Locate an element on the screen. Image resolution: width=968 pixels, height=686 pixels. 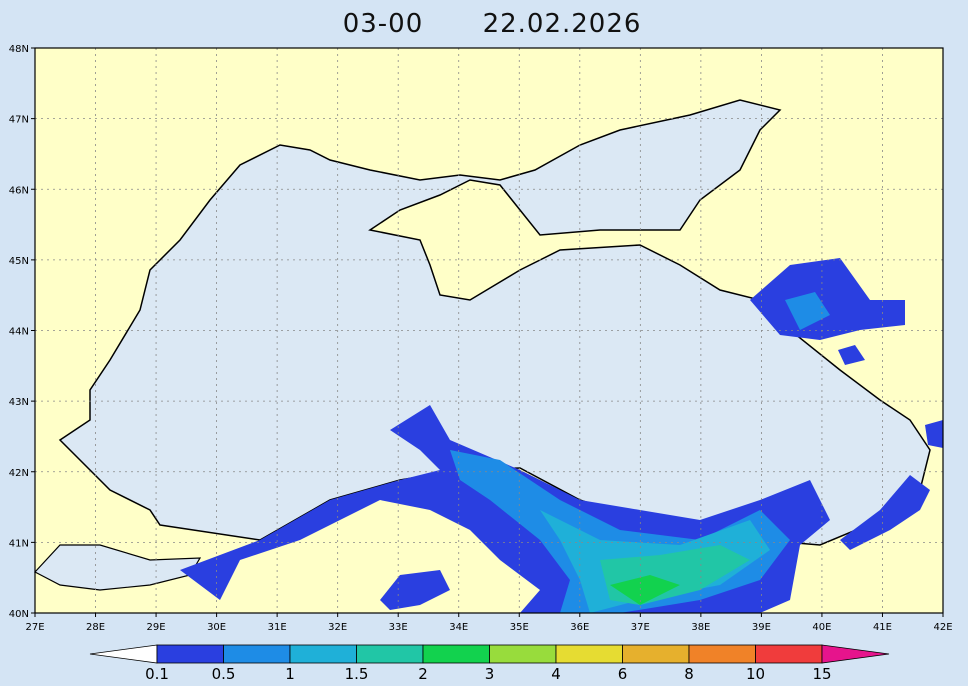
title-date: 22.02.2026 is located at coordinates (562, 24).